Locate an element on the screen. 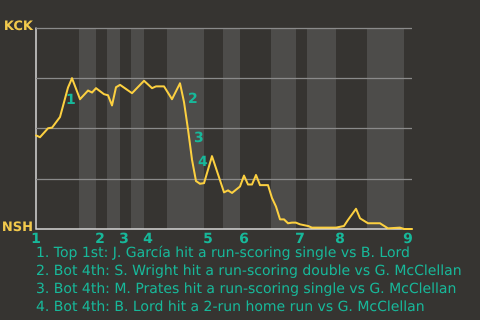 The height and width of the screenshot is (320, 480). text: KCK is located at coordinates (19, 26).